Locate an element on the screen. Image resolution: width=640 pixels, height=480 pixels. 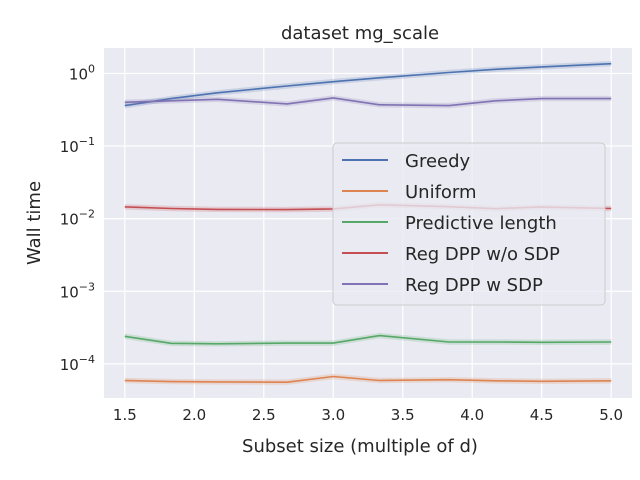
x-axis-label: Subset size (multiple of d) is located at coordinates (360, 446).